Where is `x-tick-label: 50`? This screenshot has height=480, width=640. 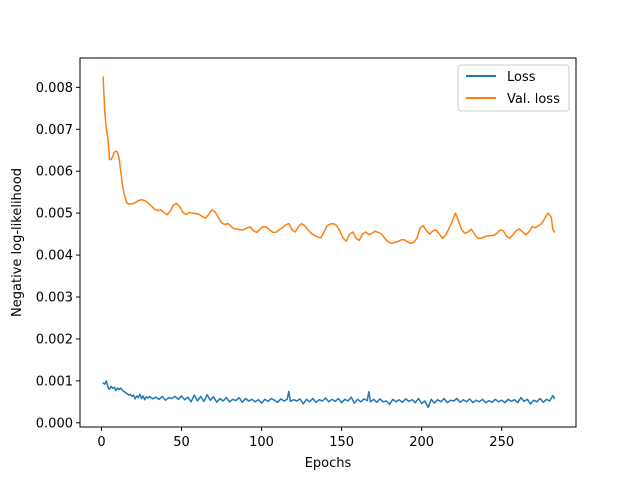 x-tick-label: 50 is located at coordinates (181, 442).